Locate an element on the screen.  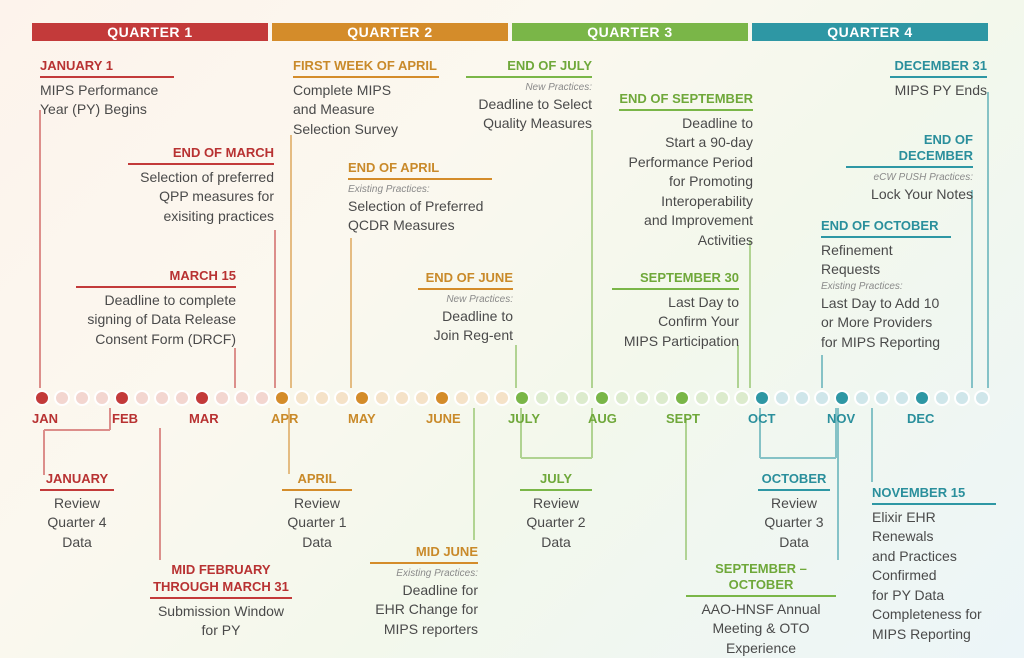
month-dec: DEC is located at coordinates (921, 418).